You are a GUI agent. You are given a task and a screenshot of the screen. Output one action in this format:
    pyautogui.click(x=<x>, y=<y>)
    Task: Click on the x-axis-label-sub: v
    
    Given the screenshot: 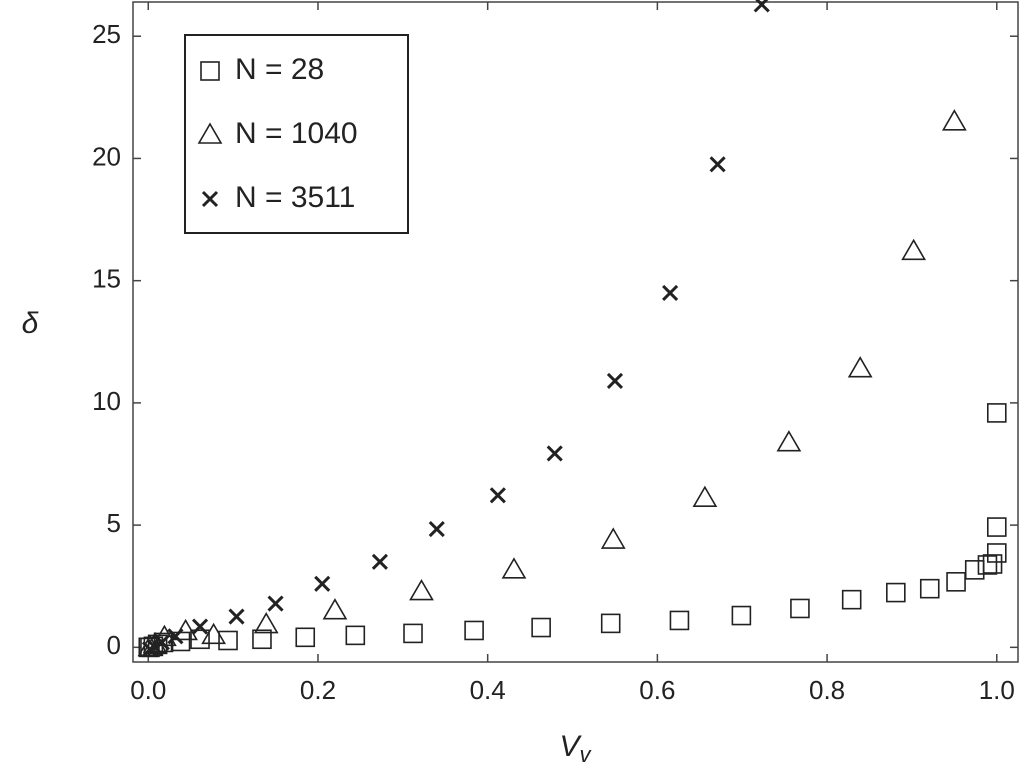 What is the action you would take?
    pyautogui.click(x=586, y=754)
    